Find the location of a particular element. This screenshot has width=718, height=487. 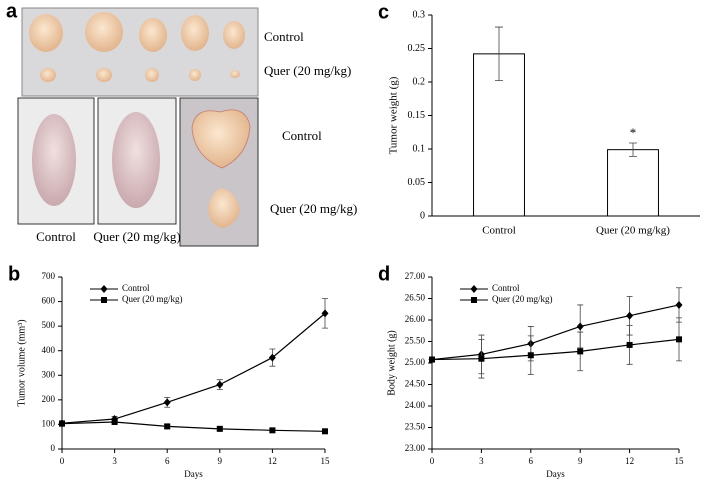

y-tick-label: 27.00 is located at coordinates (415, 276).